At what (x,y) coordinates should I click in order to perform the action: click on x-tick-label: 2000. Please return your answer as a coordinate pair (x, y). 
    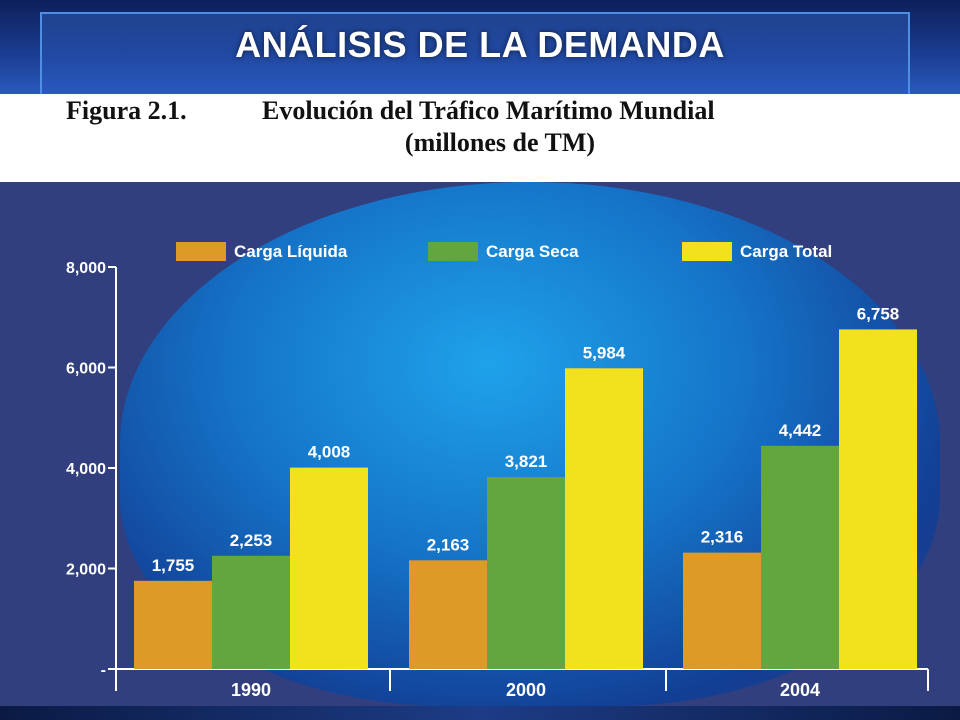
    Looking at the image, I should click on (526, 690).